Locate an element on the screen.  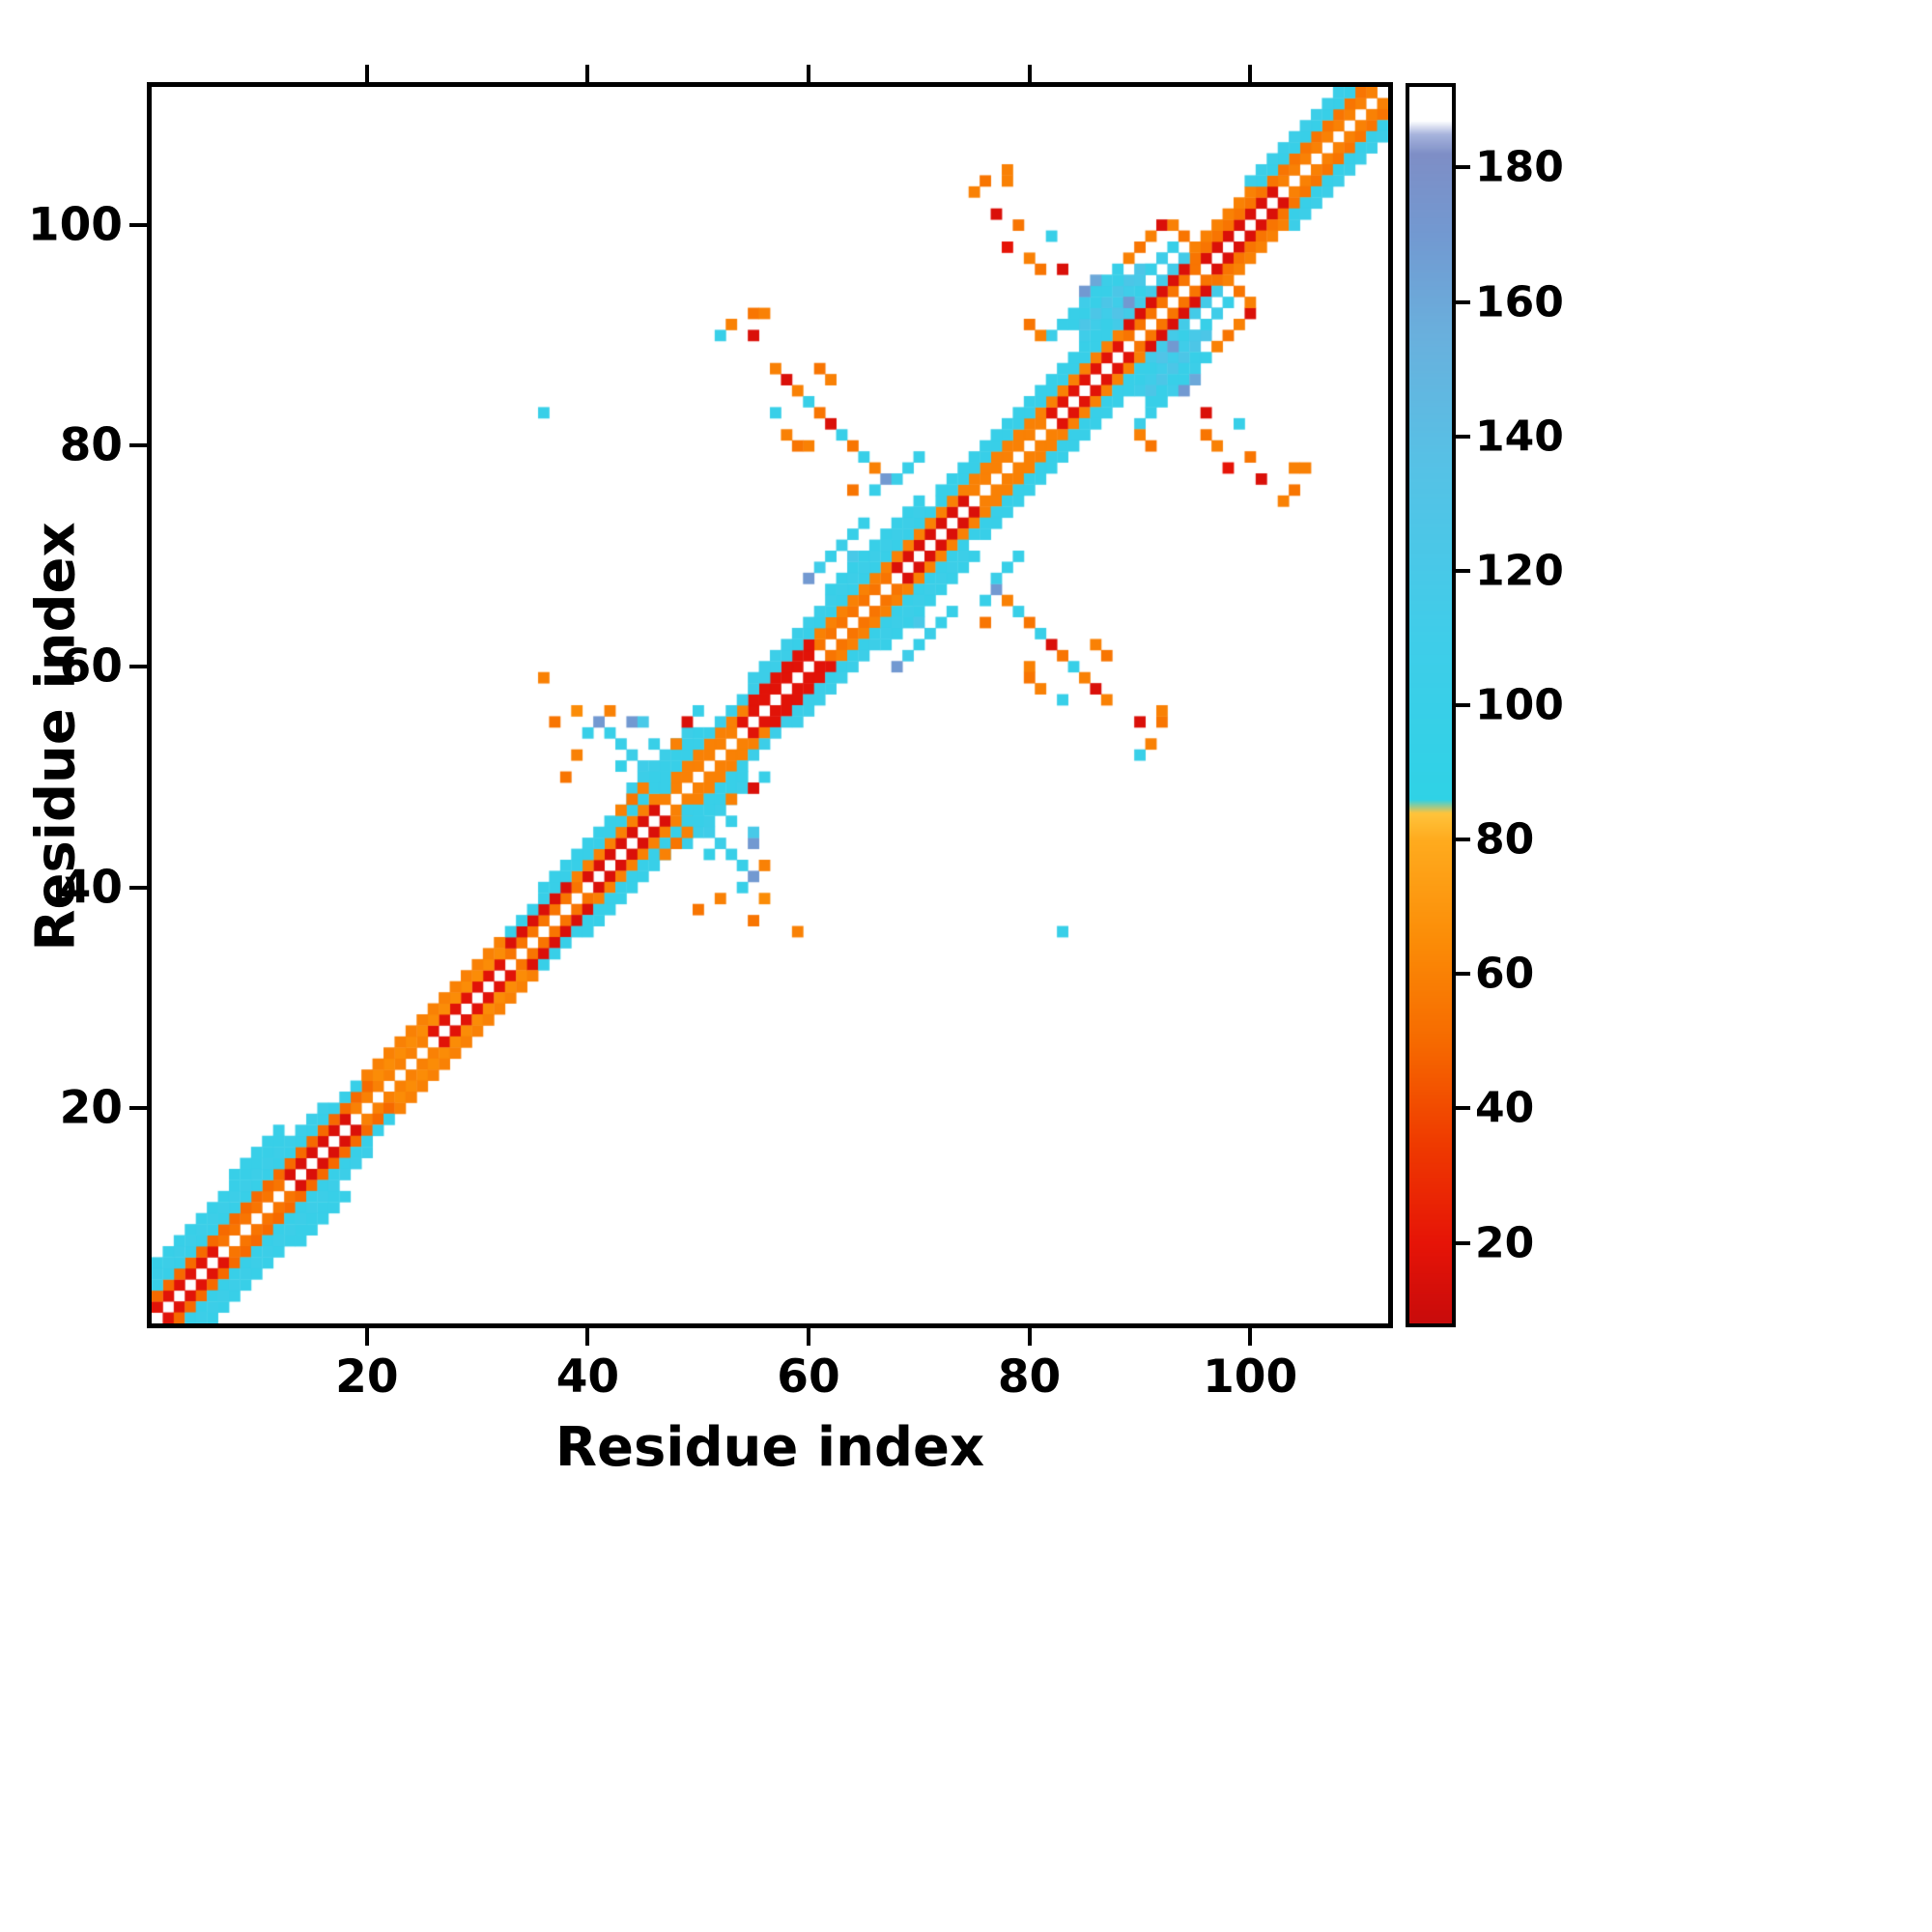
y-tick-label: 60 is located at coordinates (91, 666).